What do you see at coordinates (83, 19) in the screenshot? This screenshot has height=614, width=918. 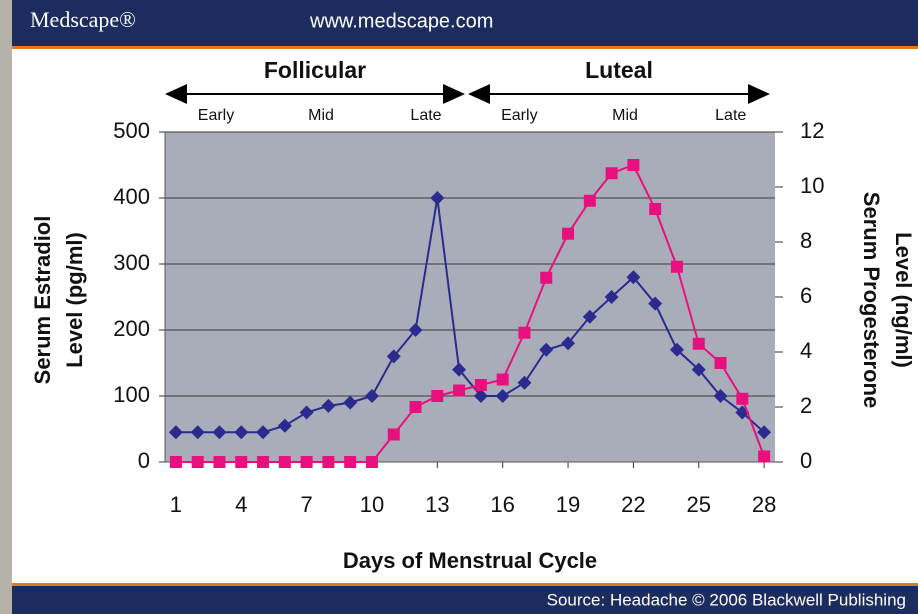 I see `brand: Medscape®` at bounding box center [83, 19].